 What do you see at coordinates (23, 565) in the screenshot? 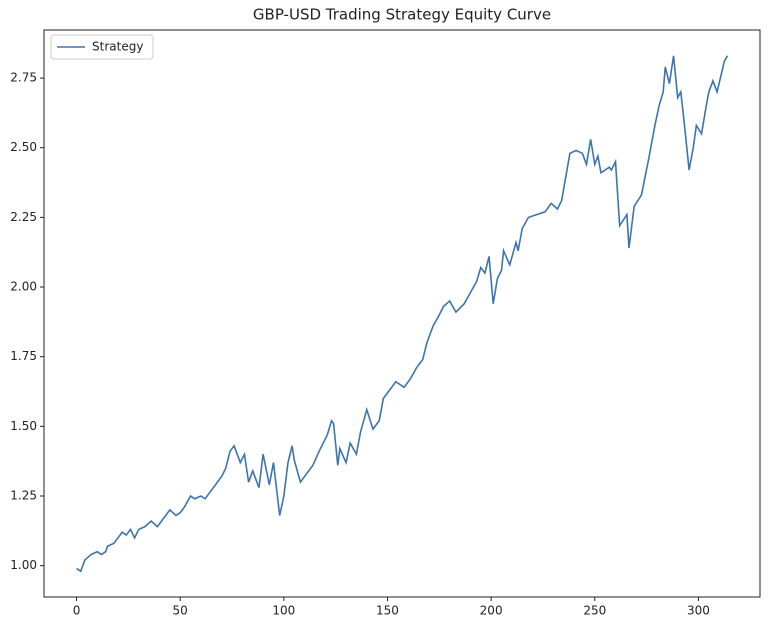
I see `y-tick-label: 1.00` at bounding box center [23, 565].